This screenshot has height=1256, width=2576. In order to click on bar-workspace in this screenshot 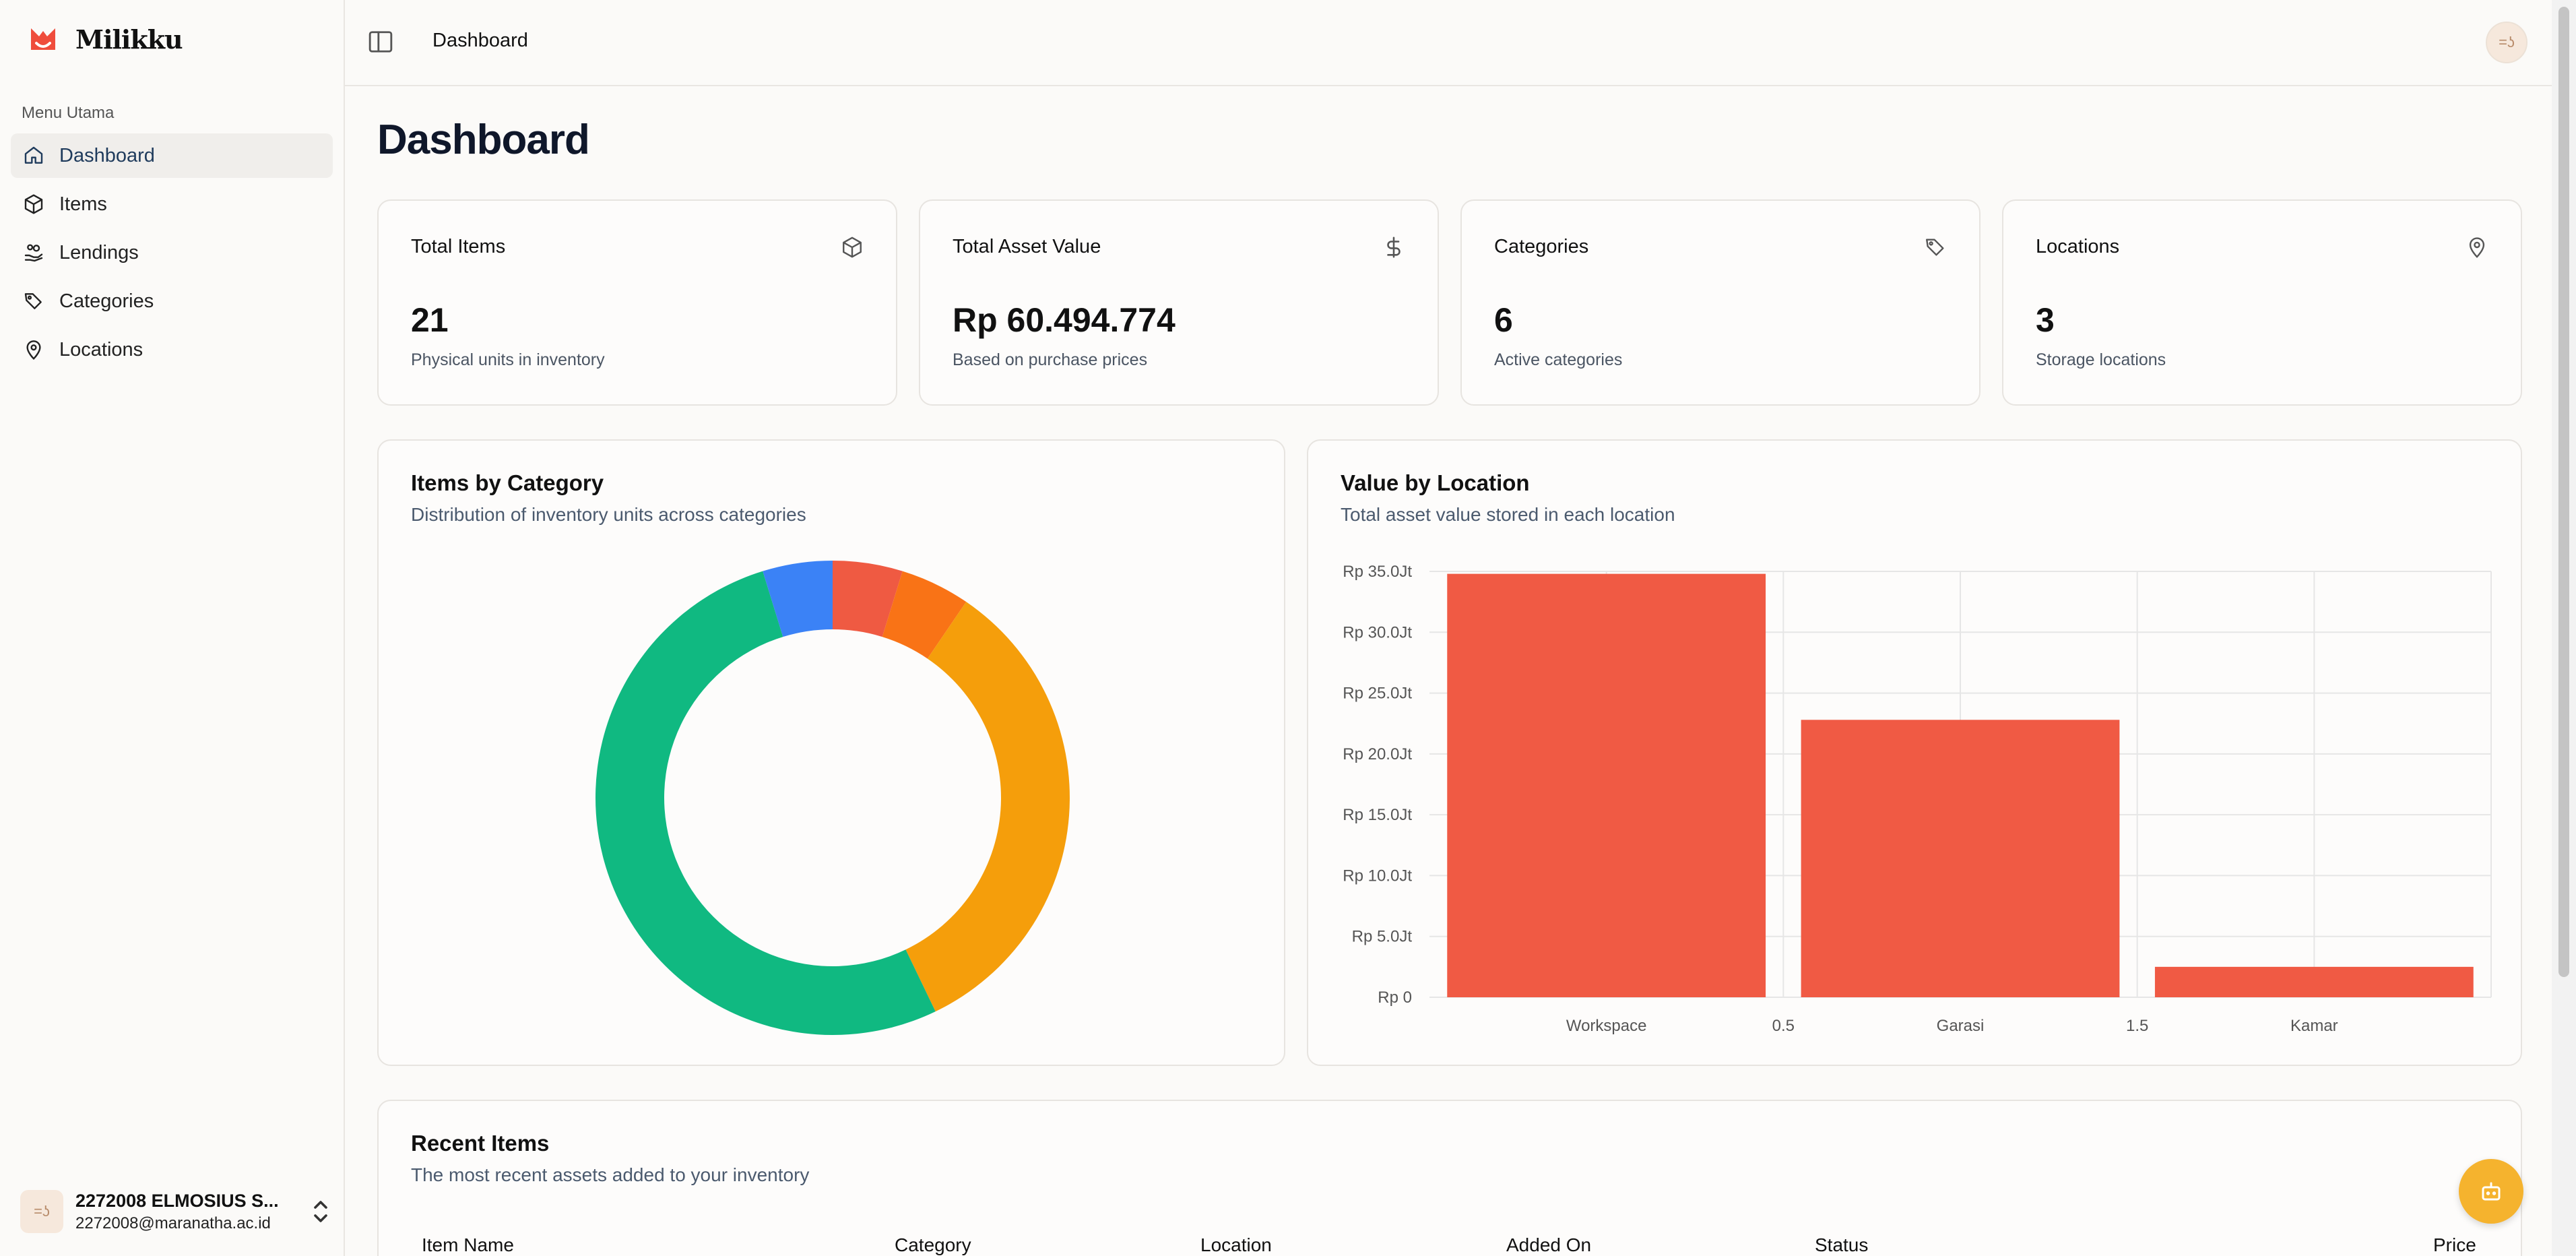, I will do `click(1607, 785)`.